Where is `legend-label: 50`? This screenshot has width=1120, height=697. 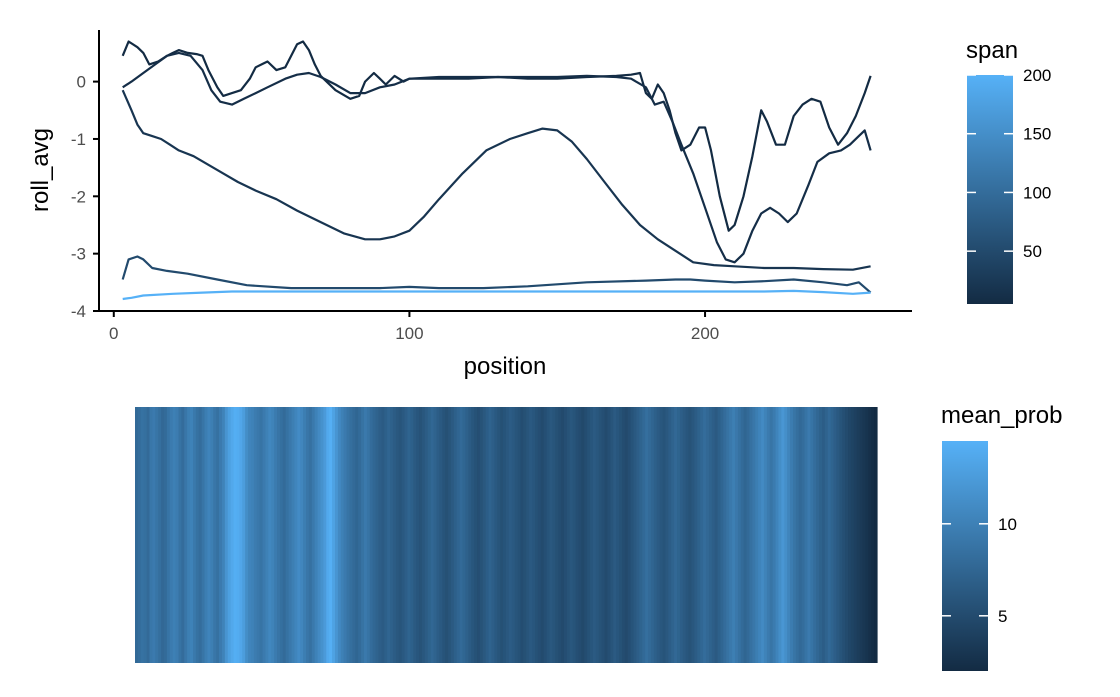
legend-label: 50 is located at coordinates (1032, 251).